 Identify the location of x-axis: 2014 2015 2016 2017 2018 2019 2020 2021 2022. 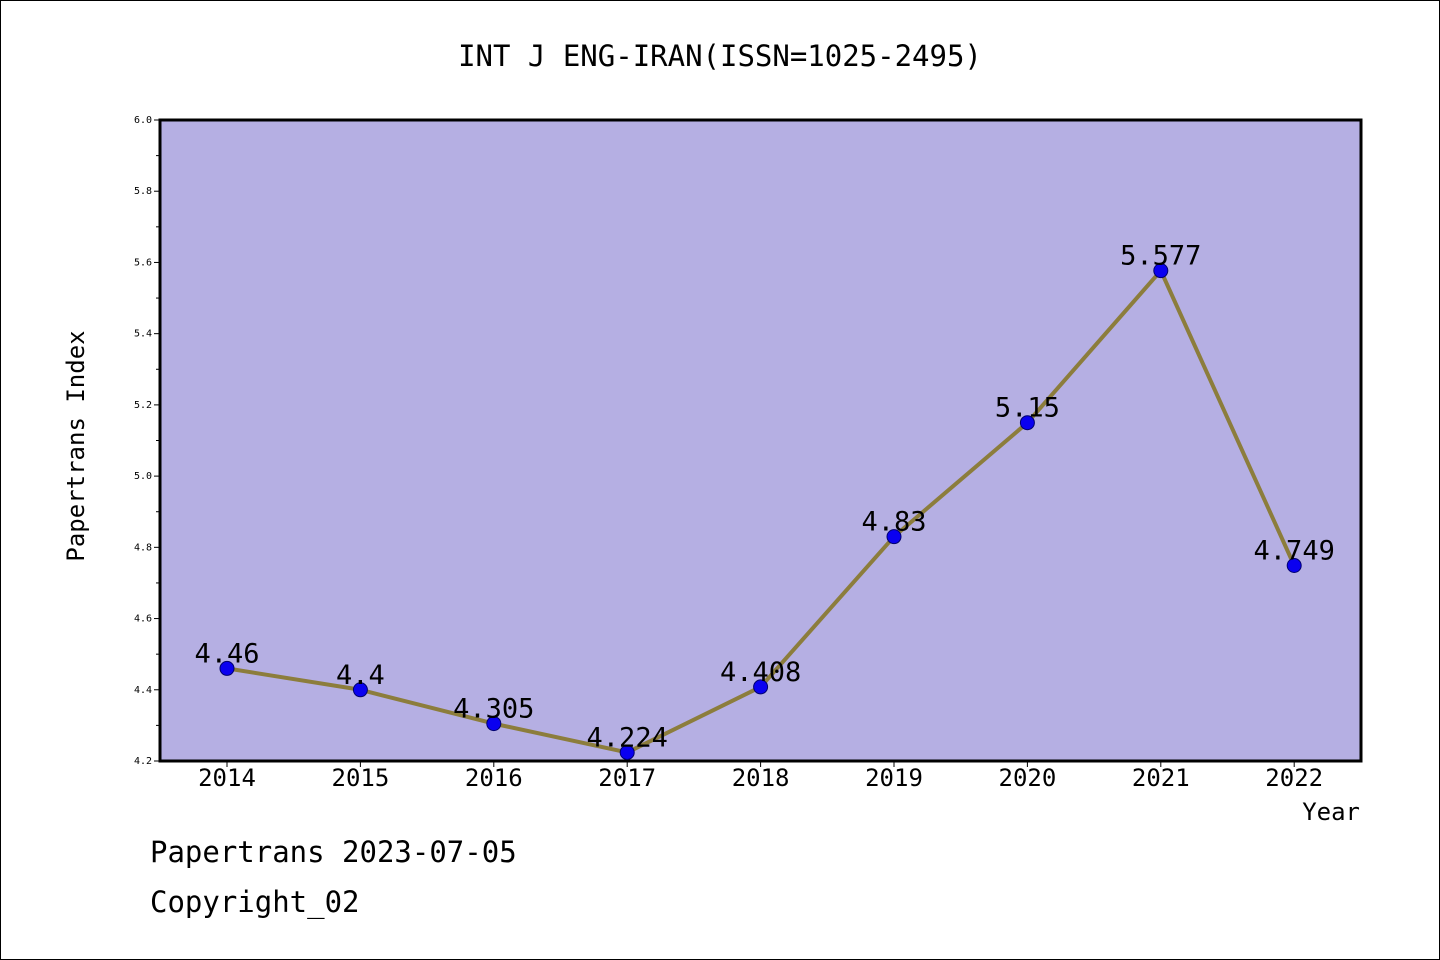
(760, 776).